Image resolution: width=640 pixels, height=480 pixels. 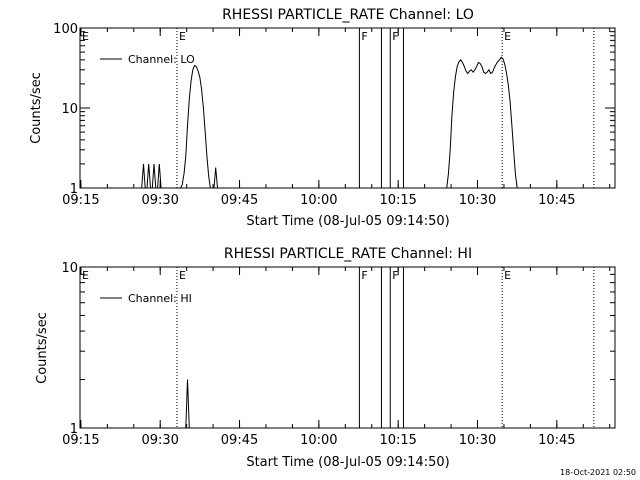 What do you see at coordinates (598, 472) in the screenshot?
I see `footer-timestamp: 18-Oct-2021 02:50` at bounding box center [598, 472].